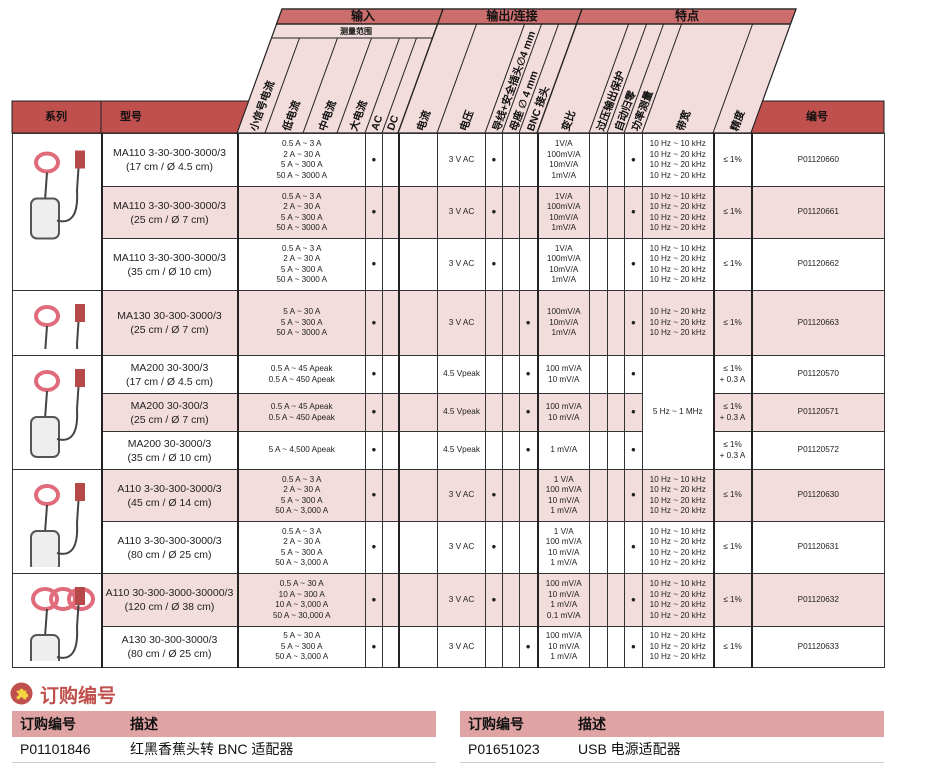  I want to click on output-voltage-cell: 4.5 Vpeak, so click(461, 450).